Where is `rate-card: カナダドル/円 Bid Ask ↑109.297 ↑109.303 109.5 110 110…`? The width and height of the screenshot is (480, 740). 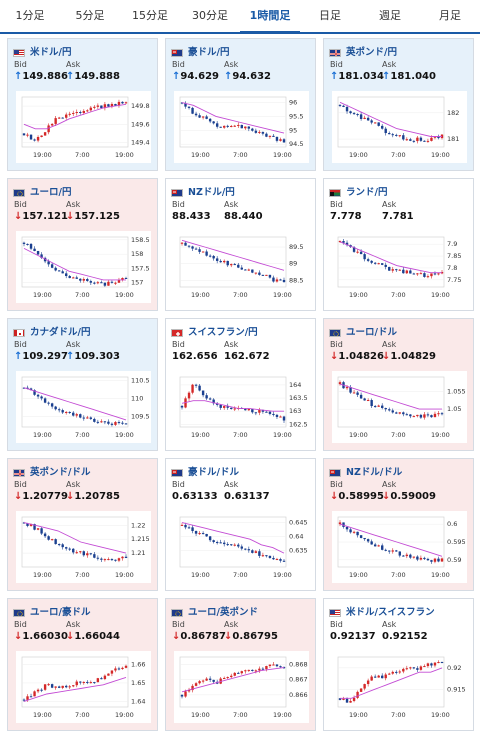 rate-card: カナダドル/円 Bid Ask ↑109.297 ↑109.303 109.5 110 110… is located at coordinates (82, 384).